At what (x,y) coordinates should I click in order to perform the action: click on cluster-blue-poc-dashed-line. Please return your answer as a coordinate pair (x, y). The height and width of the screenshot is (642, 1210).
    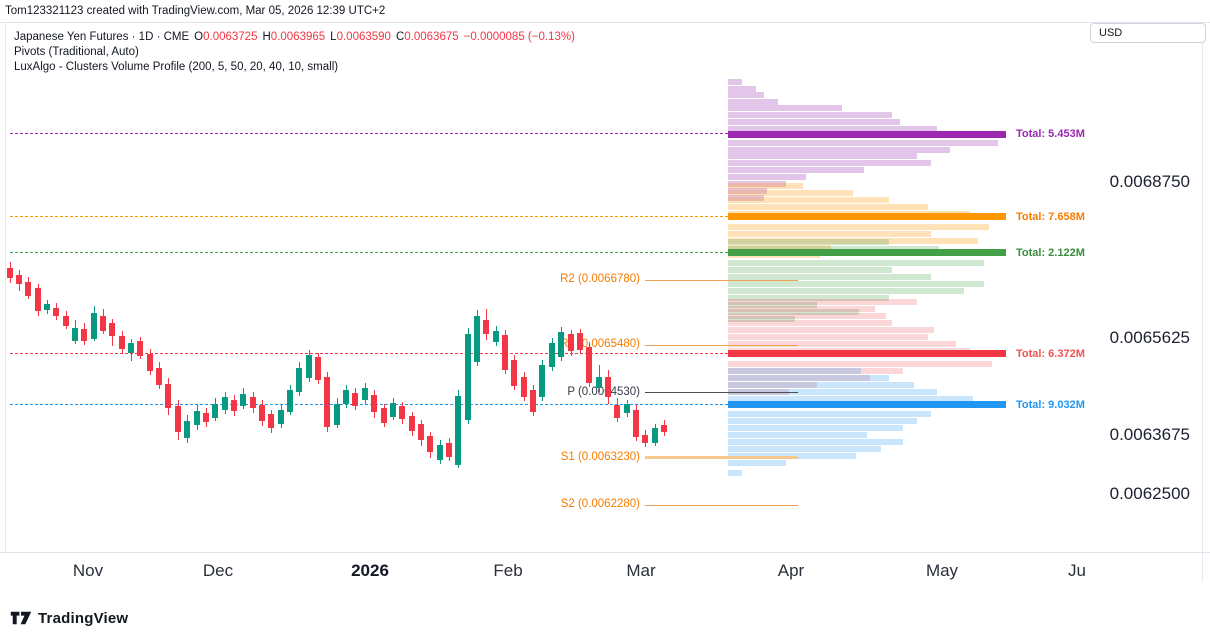
    Looking at the image, I should click on (369, 404).